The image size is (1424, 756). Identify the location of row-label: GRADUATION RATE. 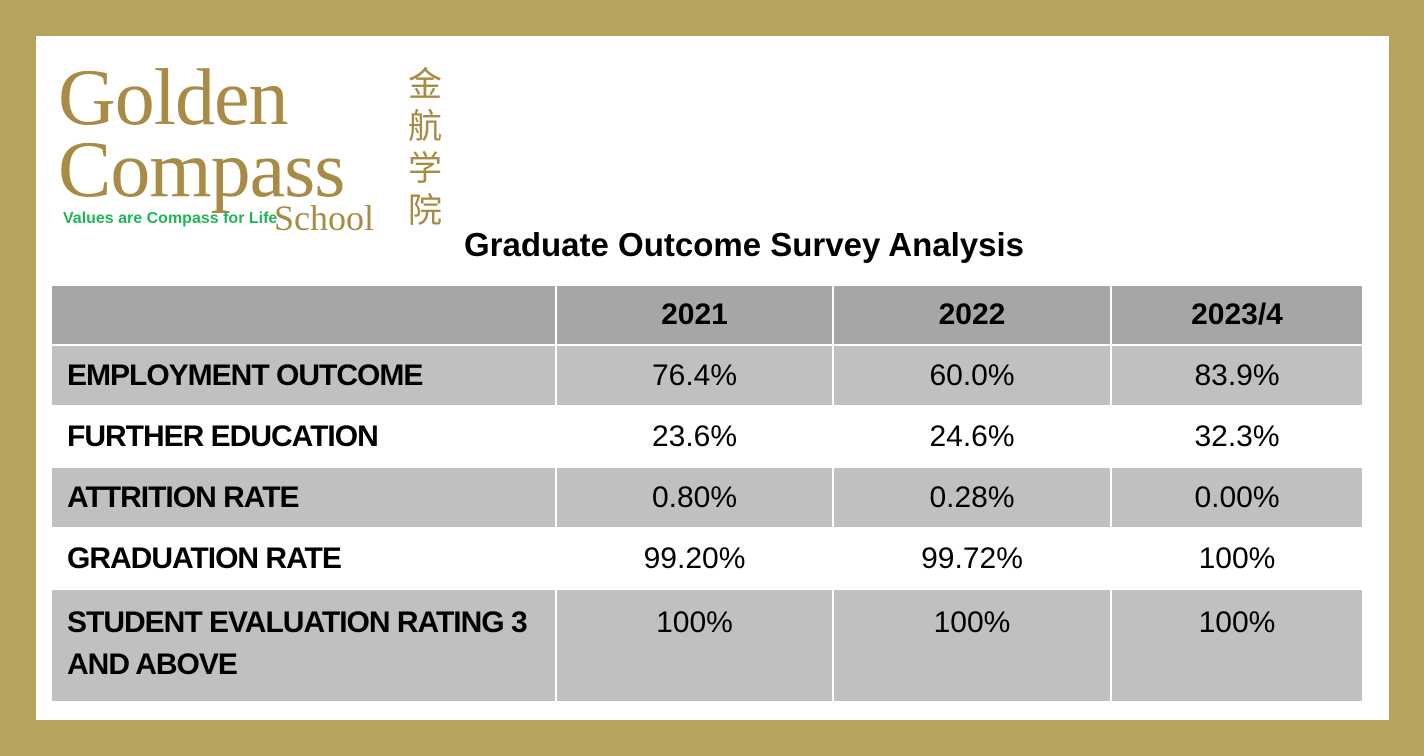
(303, 558).